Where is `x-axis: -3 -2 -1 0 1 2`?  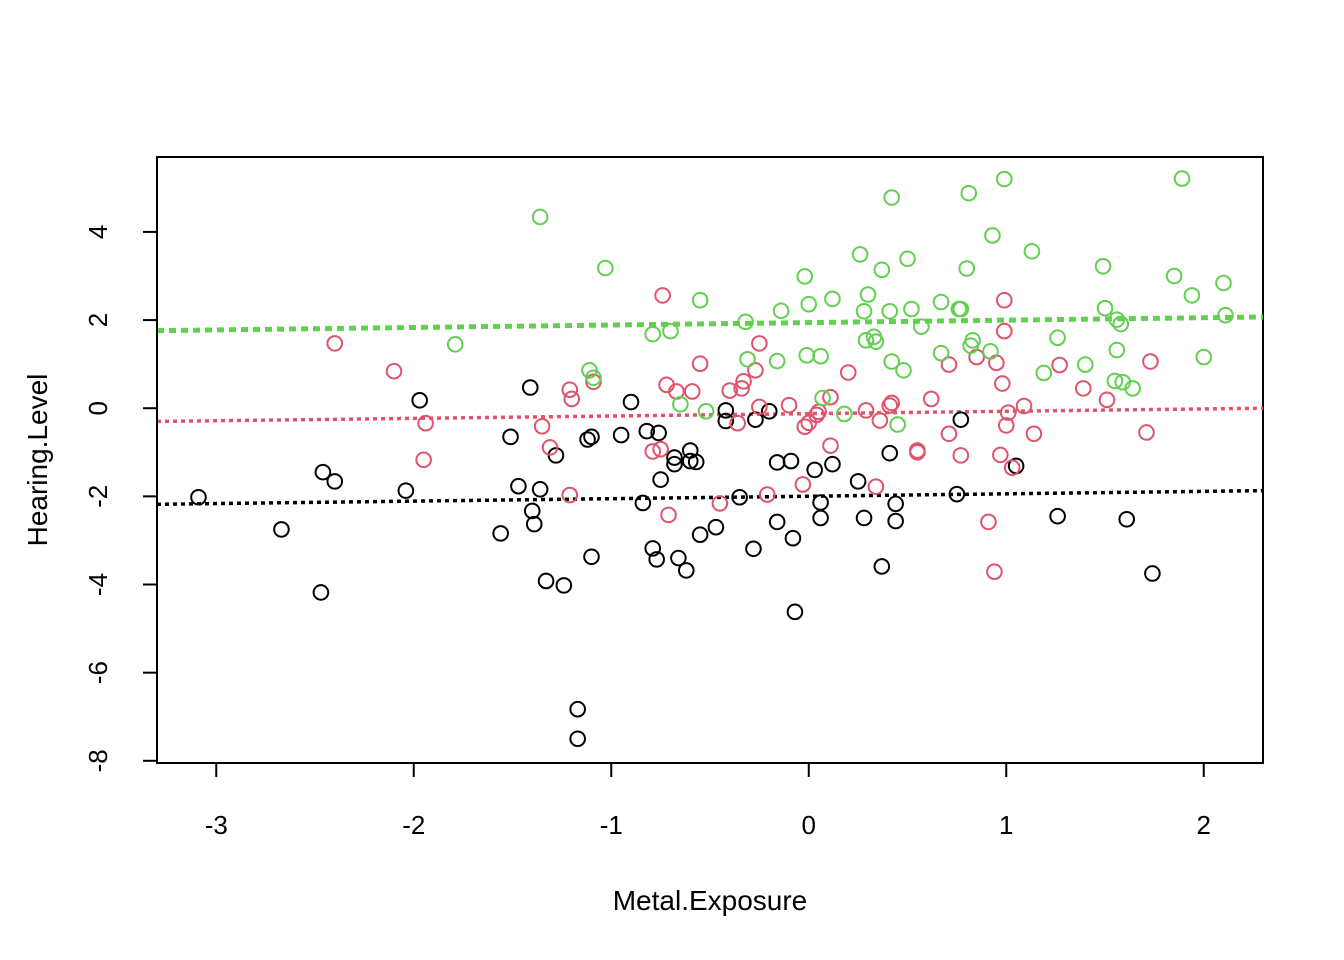
x-axis: -3 -2 -1 0 1 2 is located at coordinates (708, 801).